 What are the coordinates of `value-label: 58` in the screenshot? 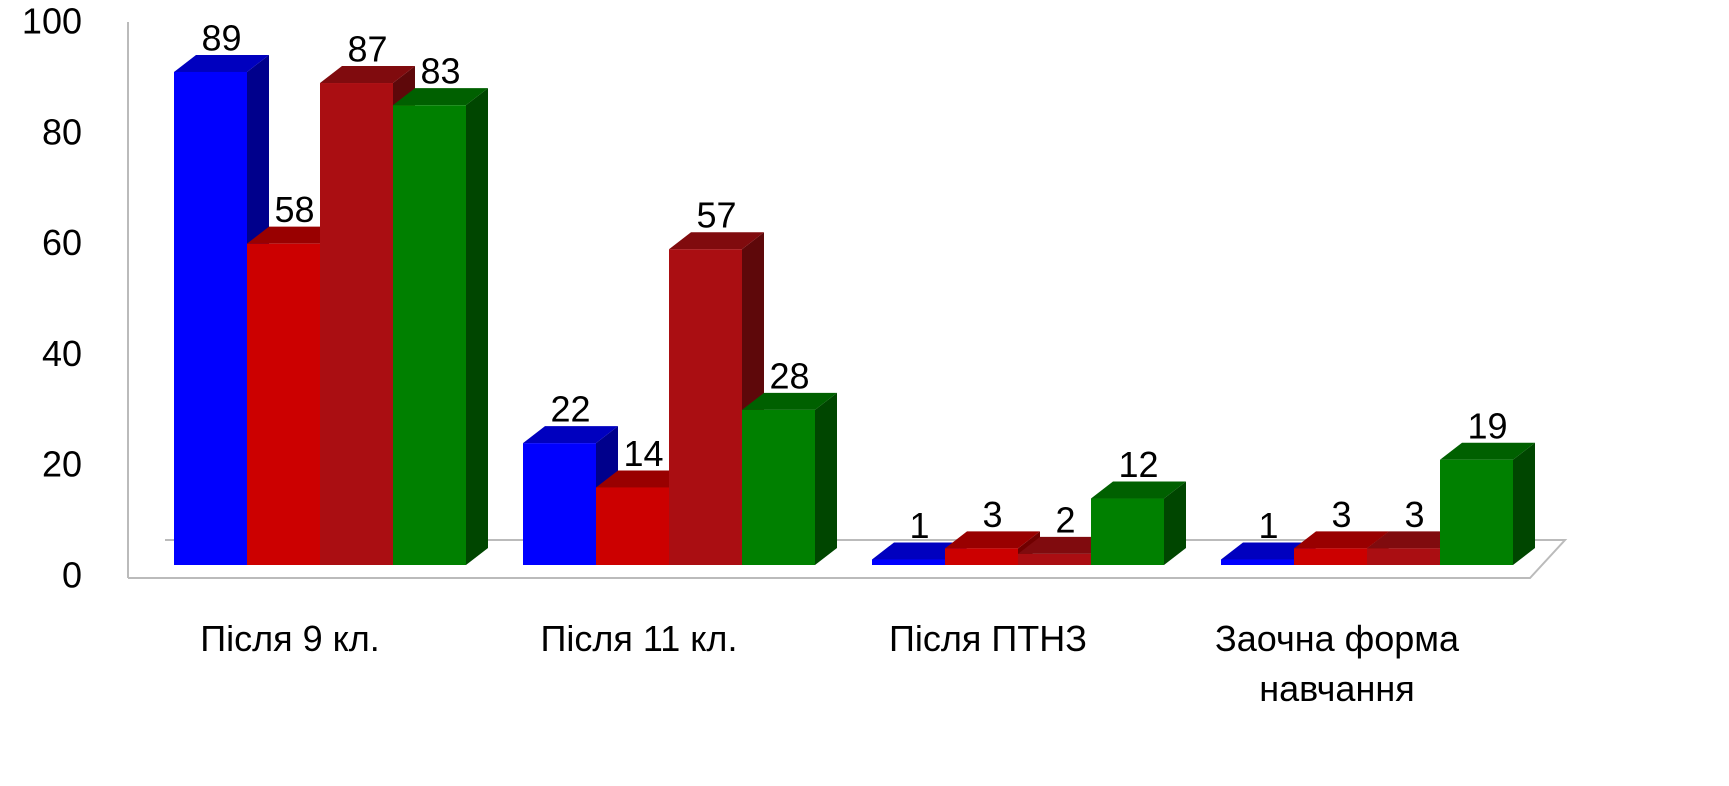 It's located at (294, 209).